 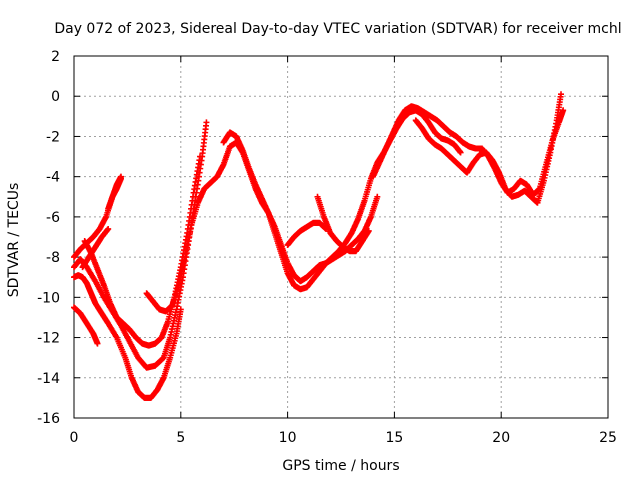 What do you see at coordinates (48, 238) in the screenshot?
I see `y-tick-labels: -16 -14 -12 -10 -8 -6 -4 -2 0 2` at bounding box center [48, 238].